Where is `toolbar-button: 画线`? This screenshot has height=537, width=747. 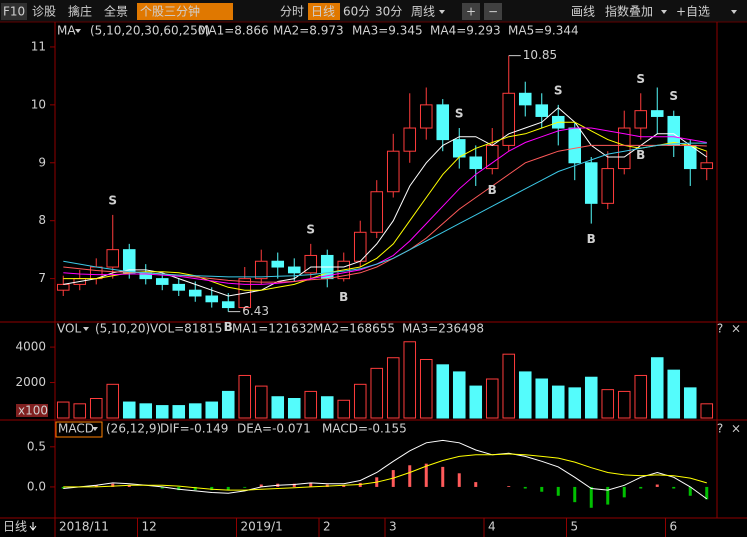 toolbar-button: 画线 is located at coordinates (583, 12).